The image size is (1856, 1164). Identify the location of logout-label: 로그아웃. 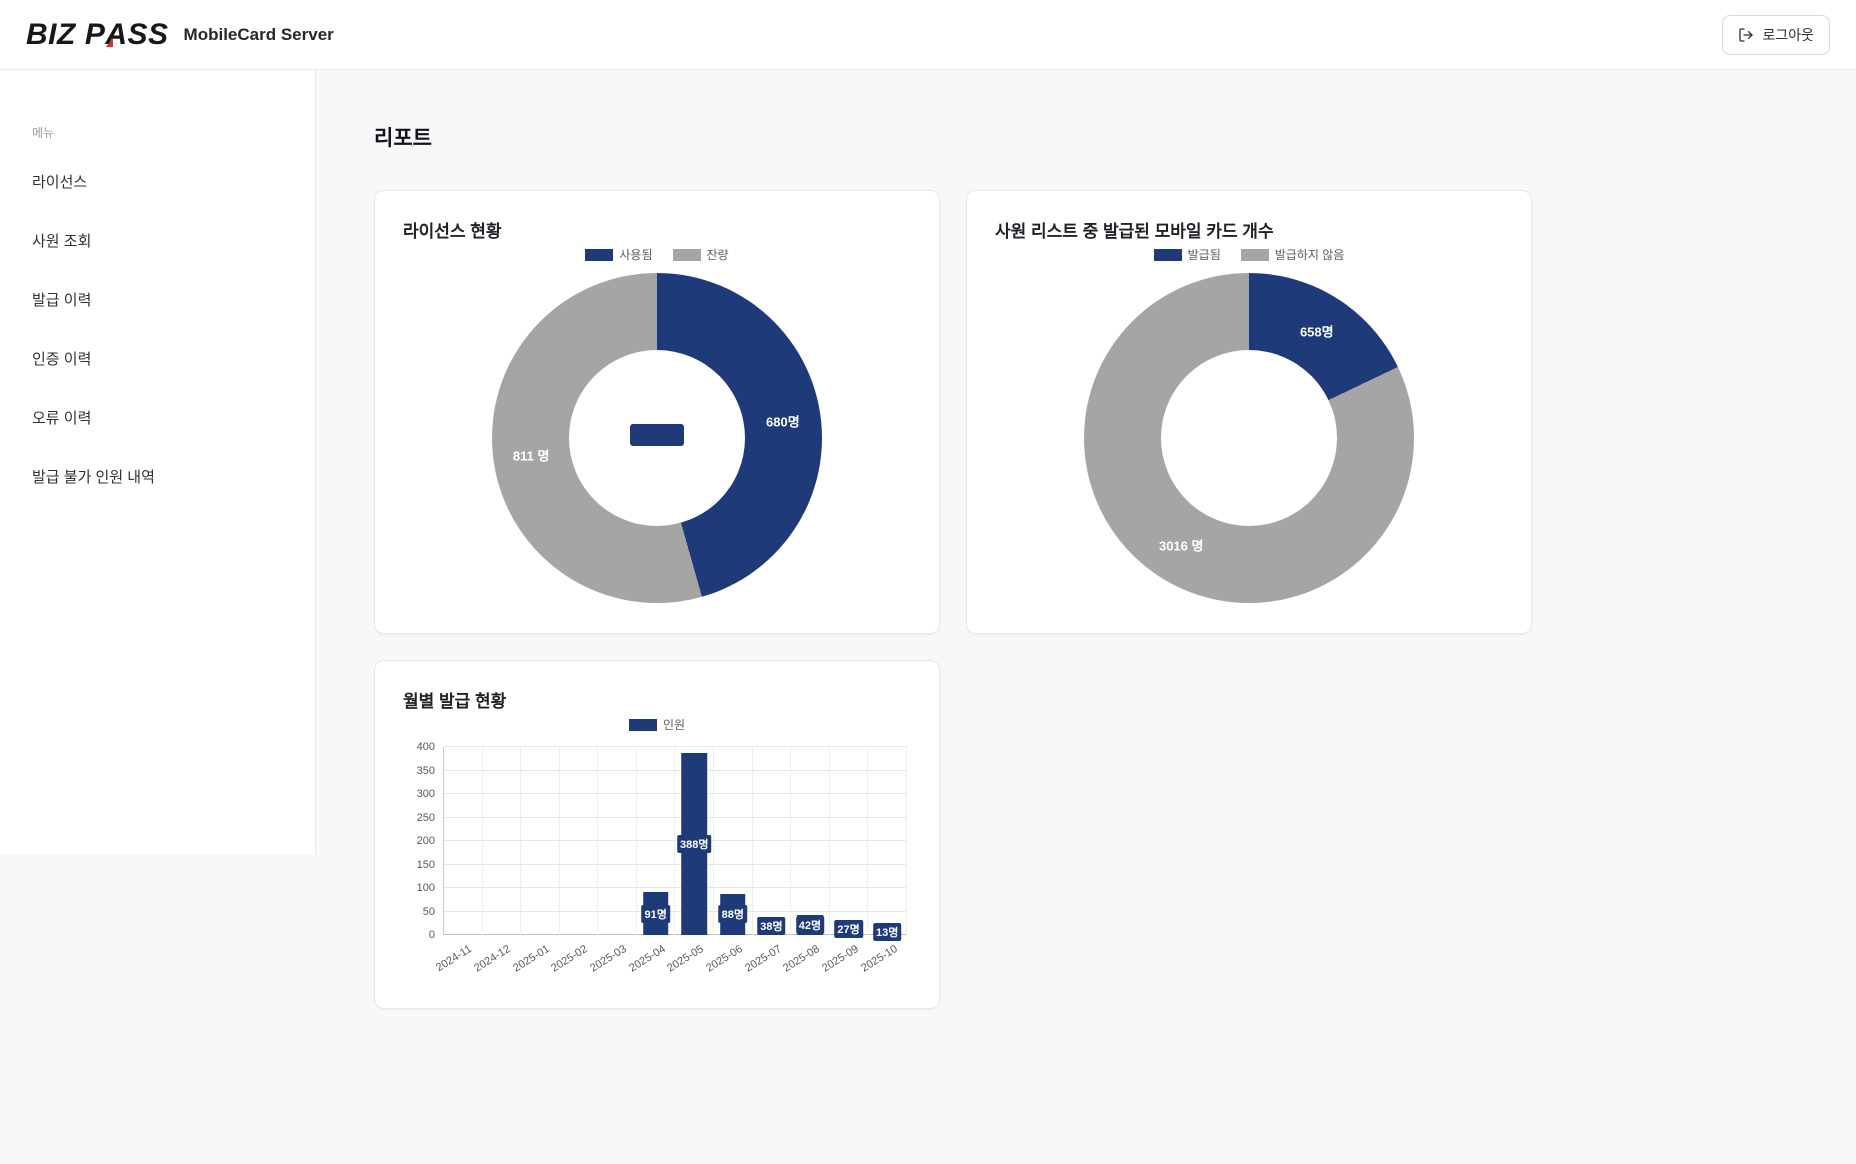
(1788, 34).